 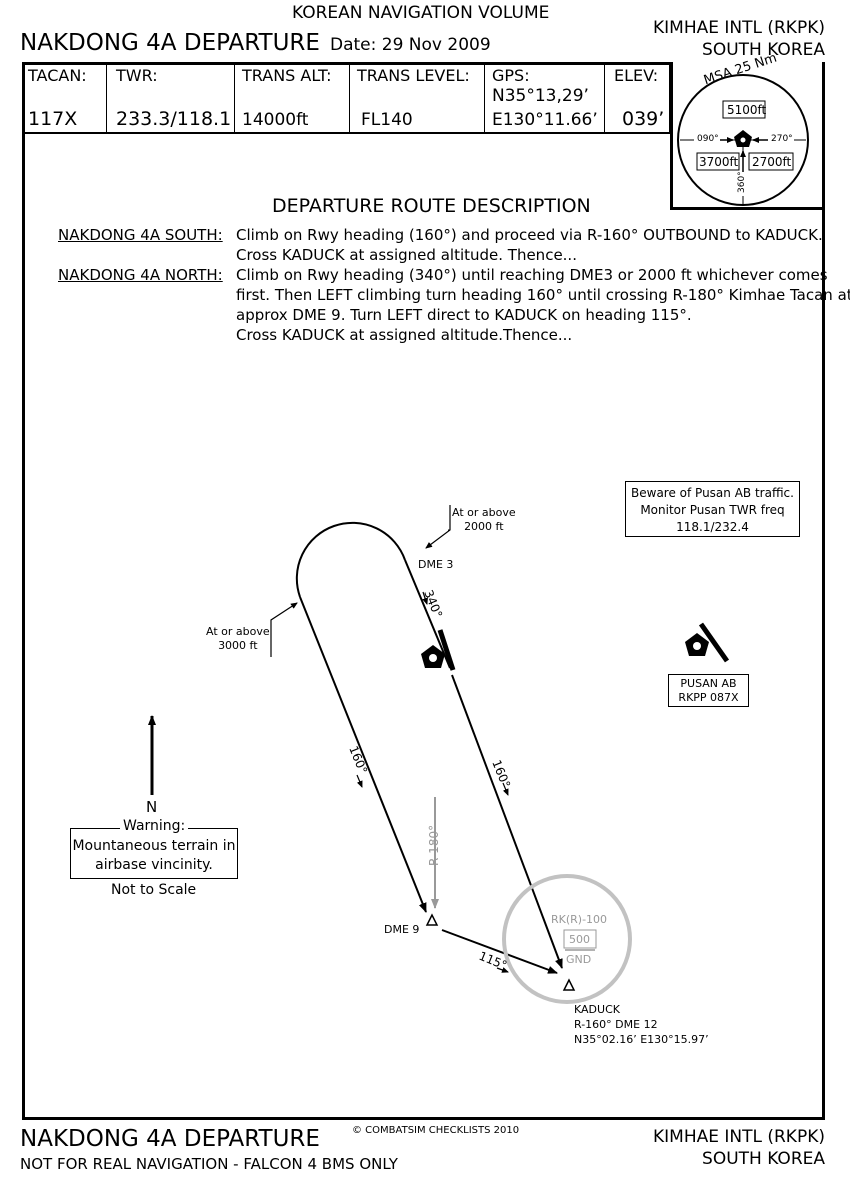 I want to click on description-heading: DEPARTURE ROUTE DESCRIPTION, so click(x=431, y=206).